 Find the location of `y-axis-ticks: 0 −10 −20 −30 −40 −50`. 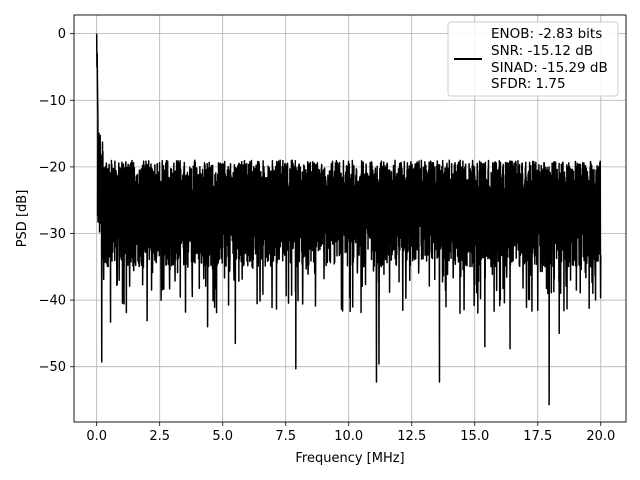

y-axis-ticks: 0 −10 −20 −30 −40 −50 is located at coordinates (56, 201).